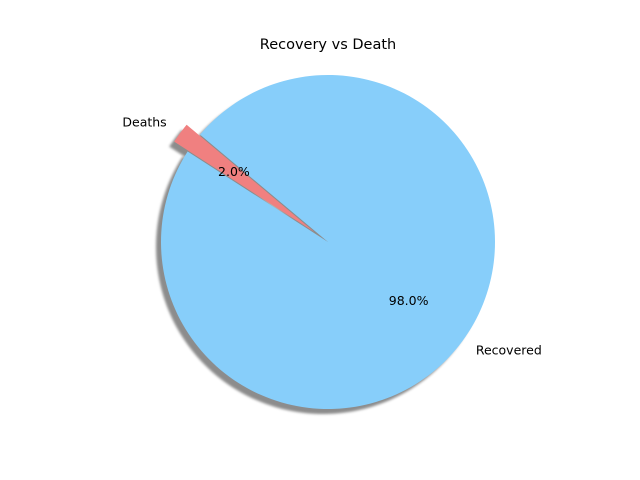  What do you see at coordinates (234, 171) in the screenshot?
I see `percent-deaths: 2.0%` at bounding box center [234, 171].